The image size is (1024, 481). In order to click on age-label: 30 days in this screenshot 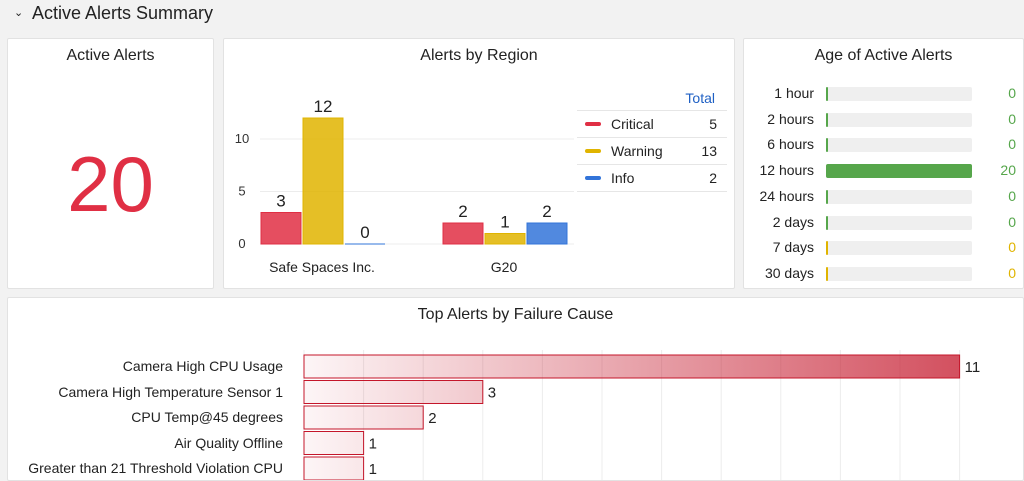, I will do `click(789, 272)`.